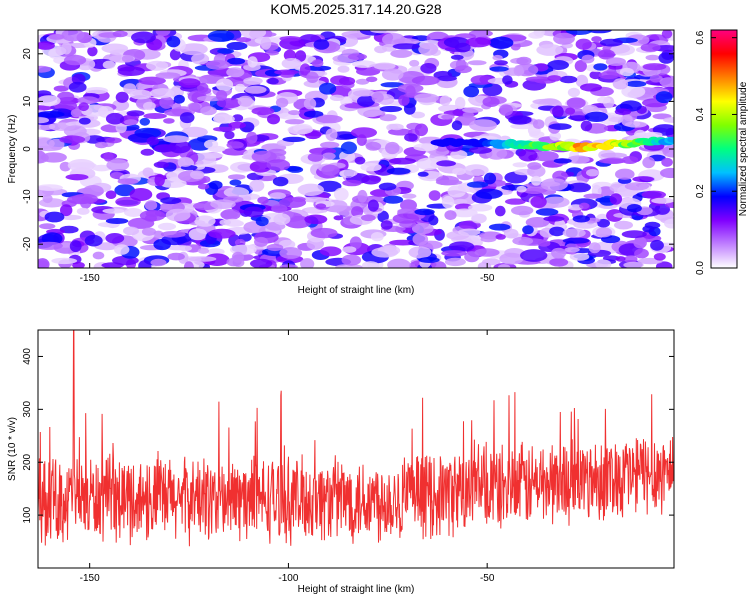 The image size is (750, 600). Describe the element at coordinates (12, 149) in the screenshot. I see `heatmap-y-axis-label: Frequency (Hz)` at that location.